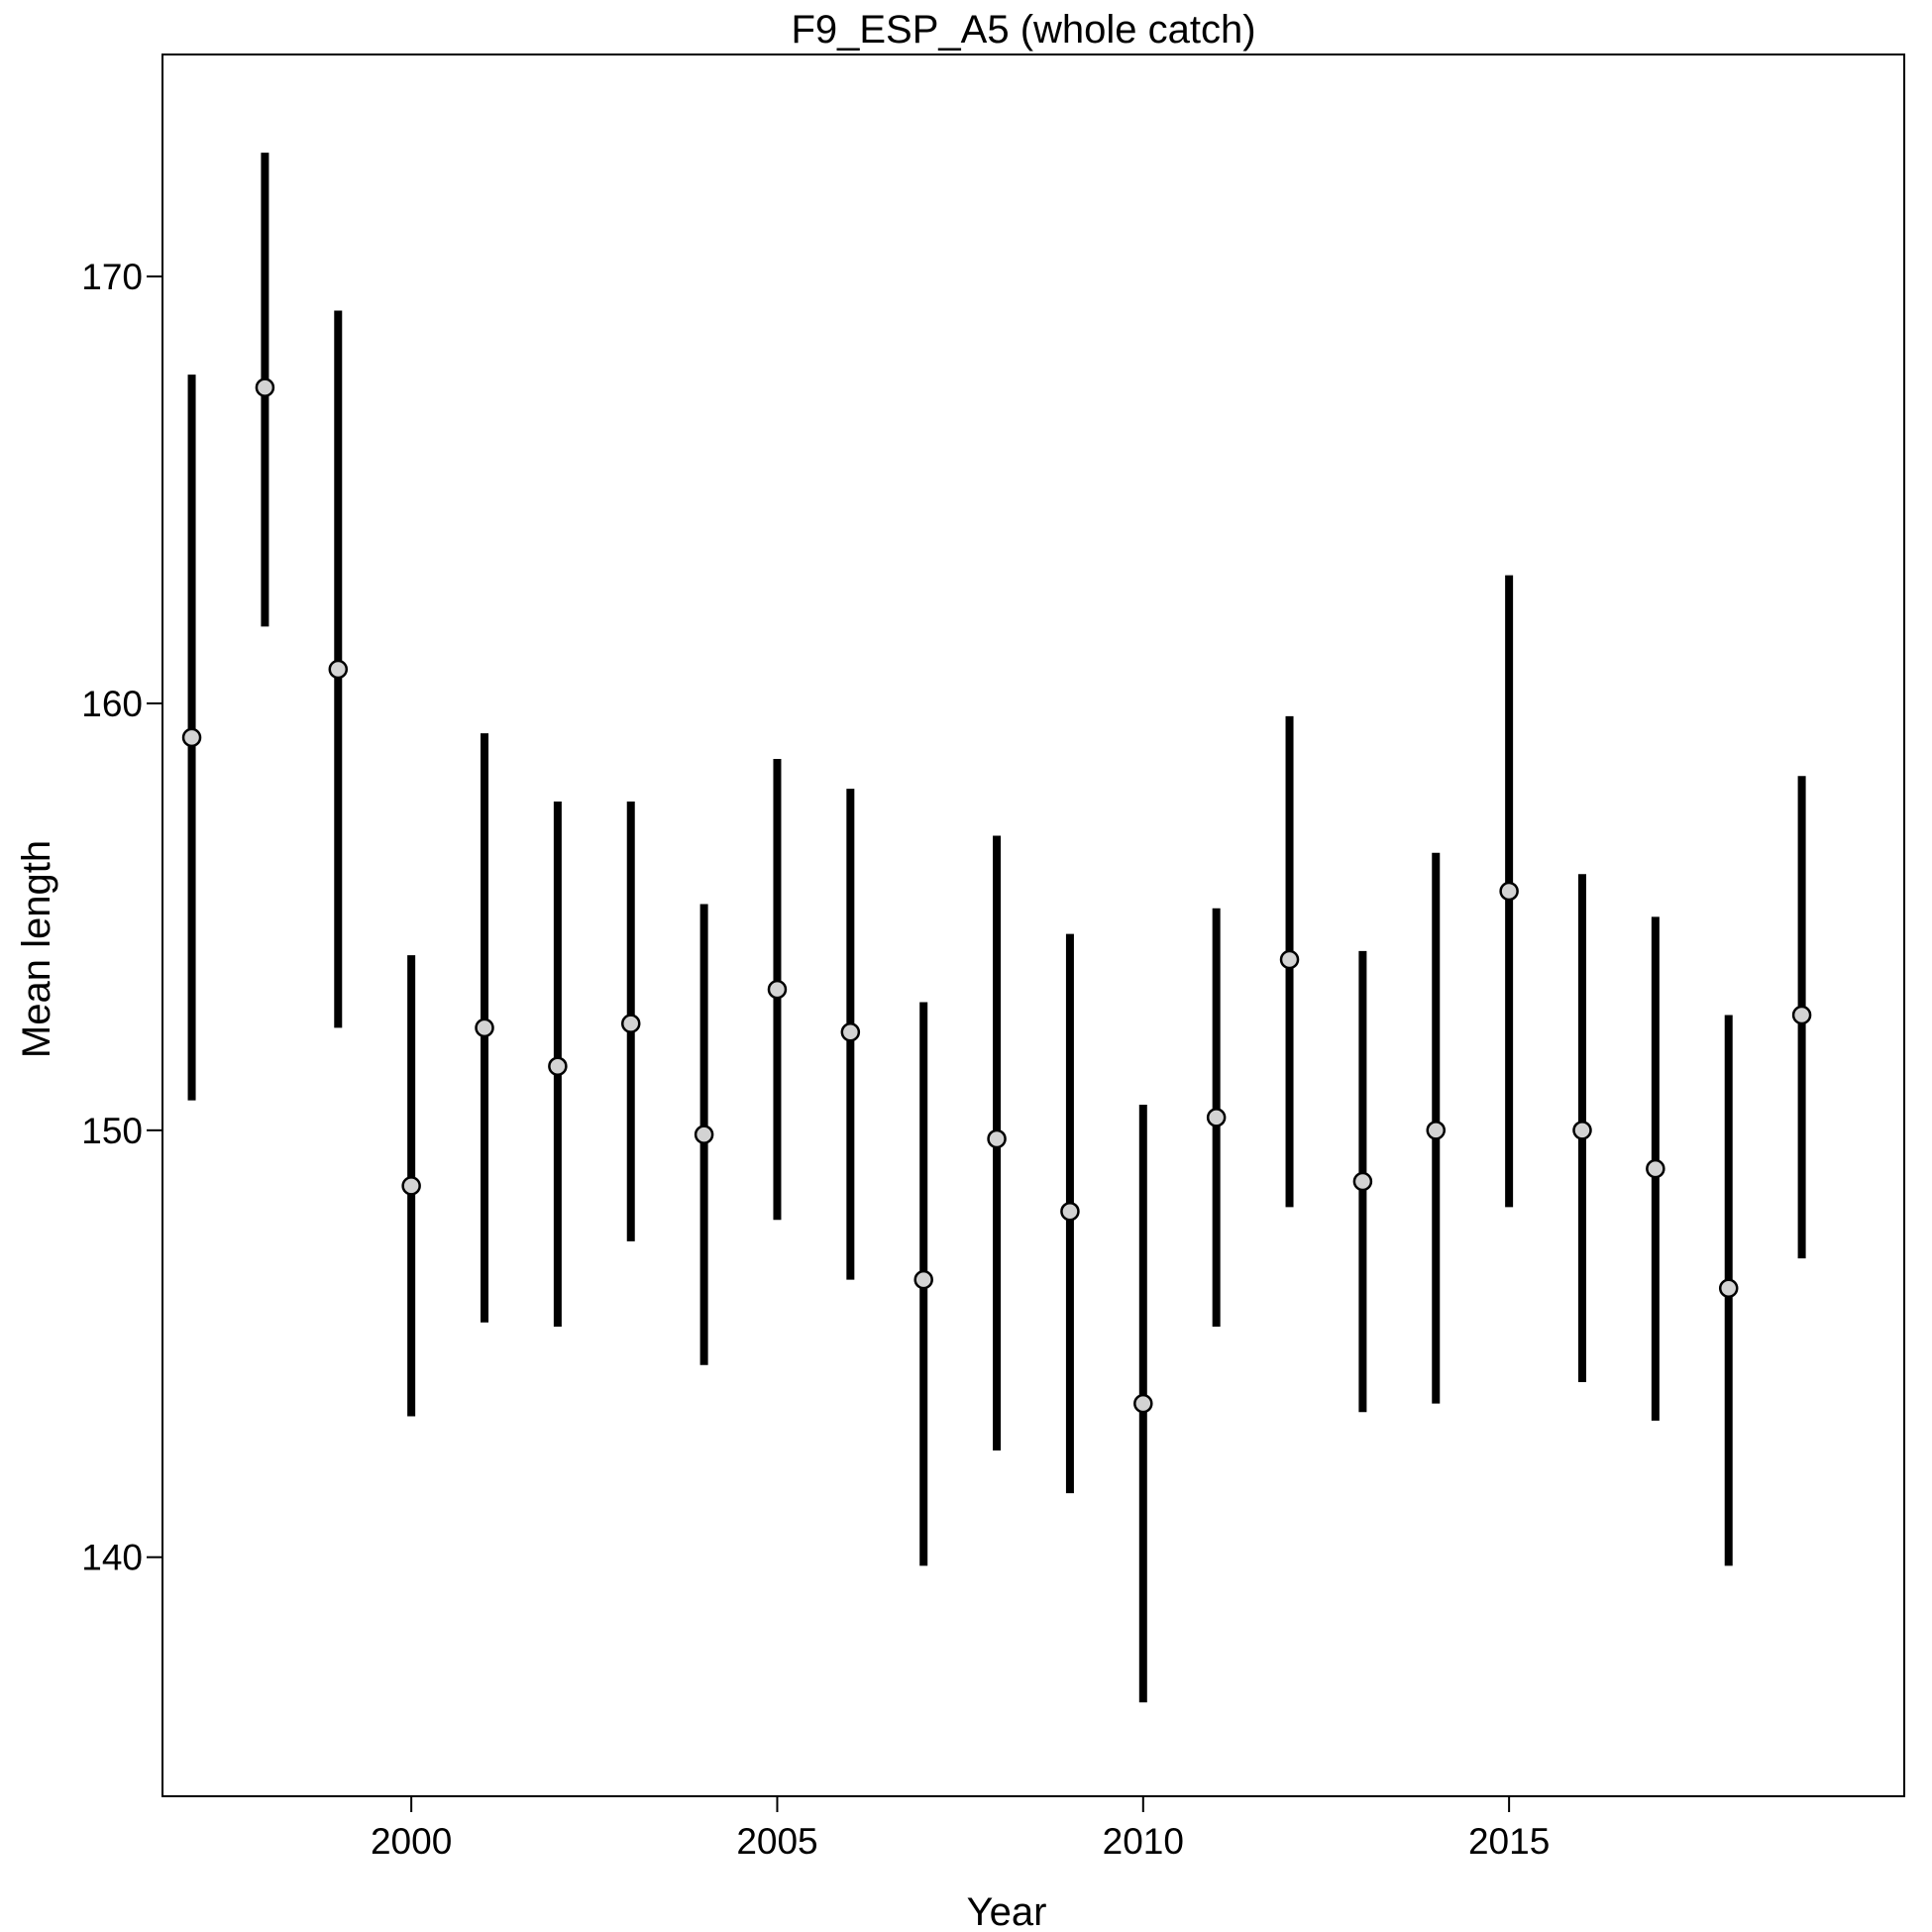  What do you see at coordinates (411, 1841) in the screenshot?
I see `x-tick-label: 2000` at bounding box center [411, 1841].